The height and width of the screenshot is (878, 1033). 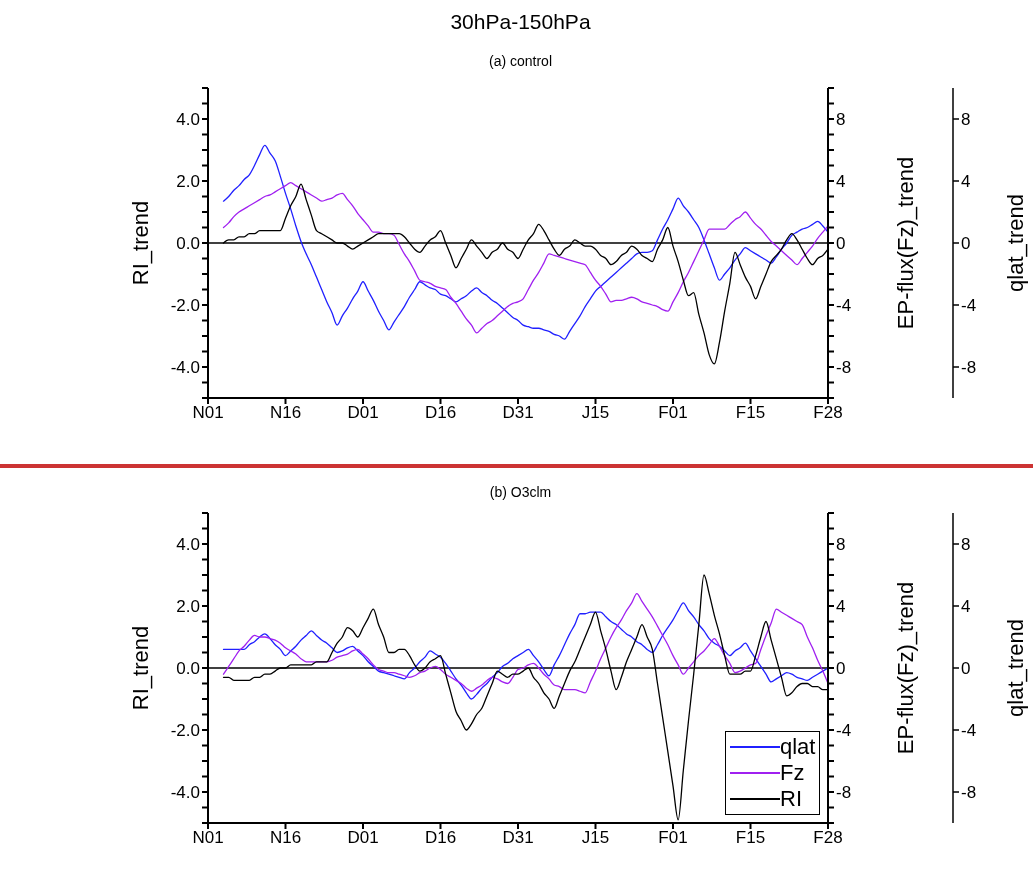 What do you see at coordinates (798, 747) in the screenshot?
I see `legend-label: qlat` at bounding box center [798, 747].